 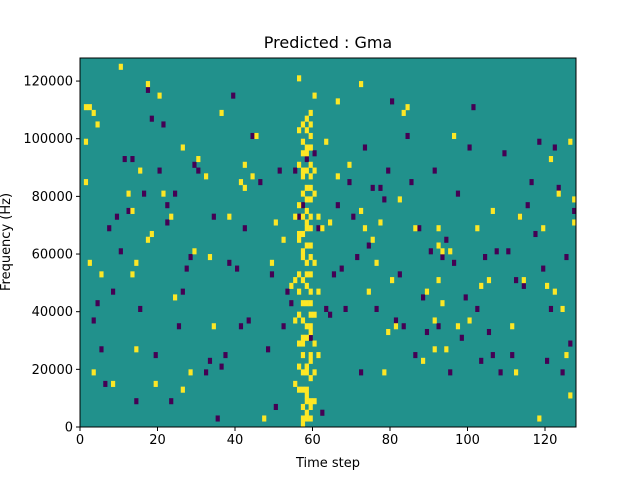 What do you see at coordinates (327, 463) in the screenshot?
I see `x-axis-label: Time step` at bounding box center [327, 463].